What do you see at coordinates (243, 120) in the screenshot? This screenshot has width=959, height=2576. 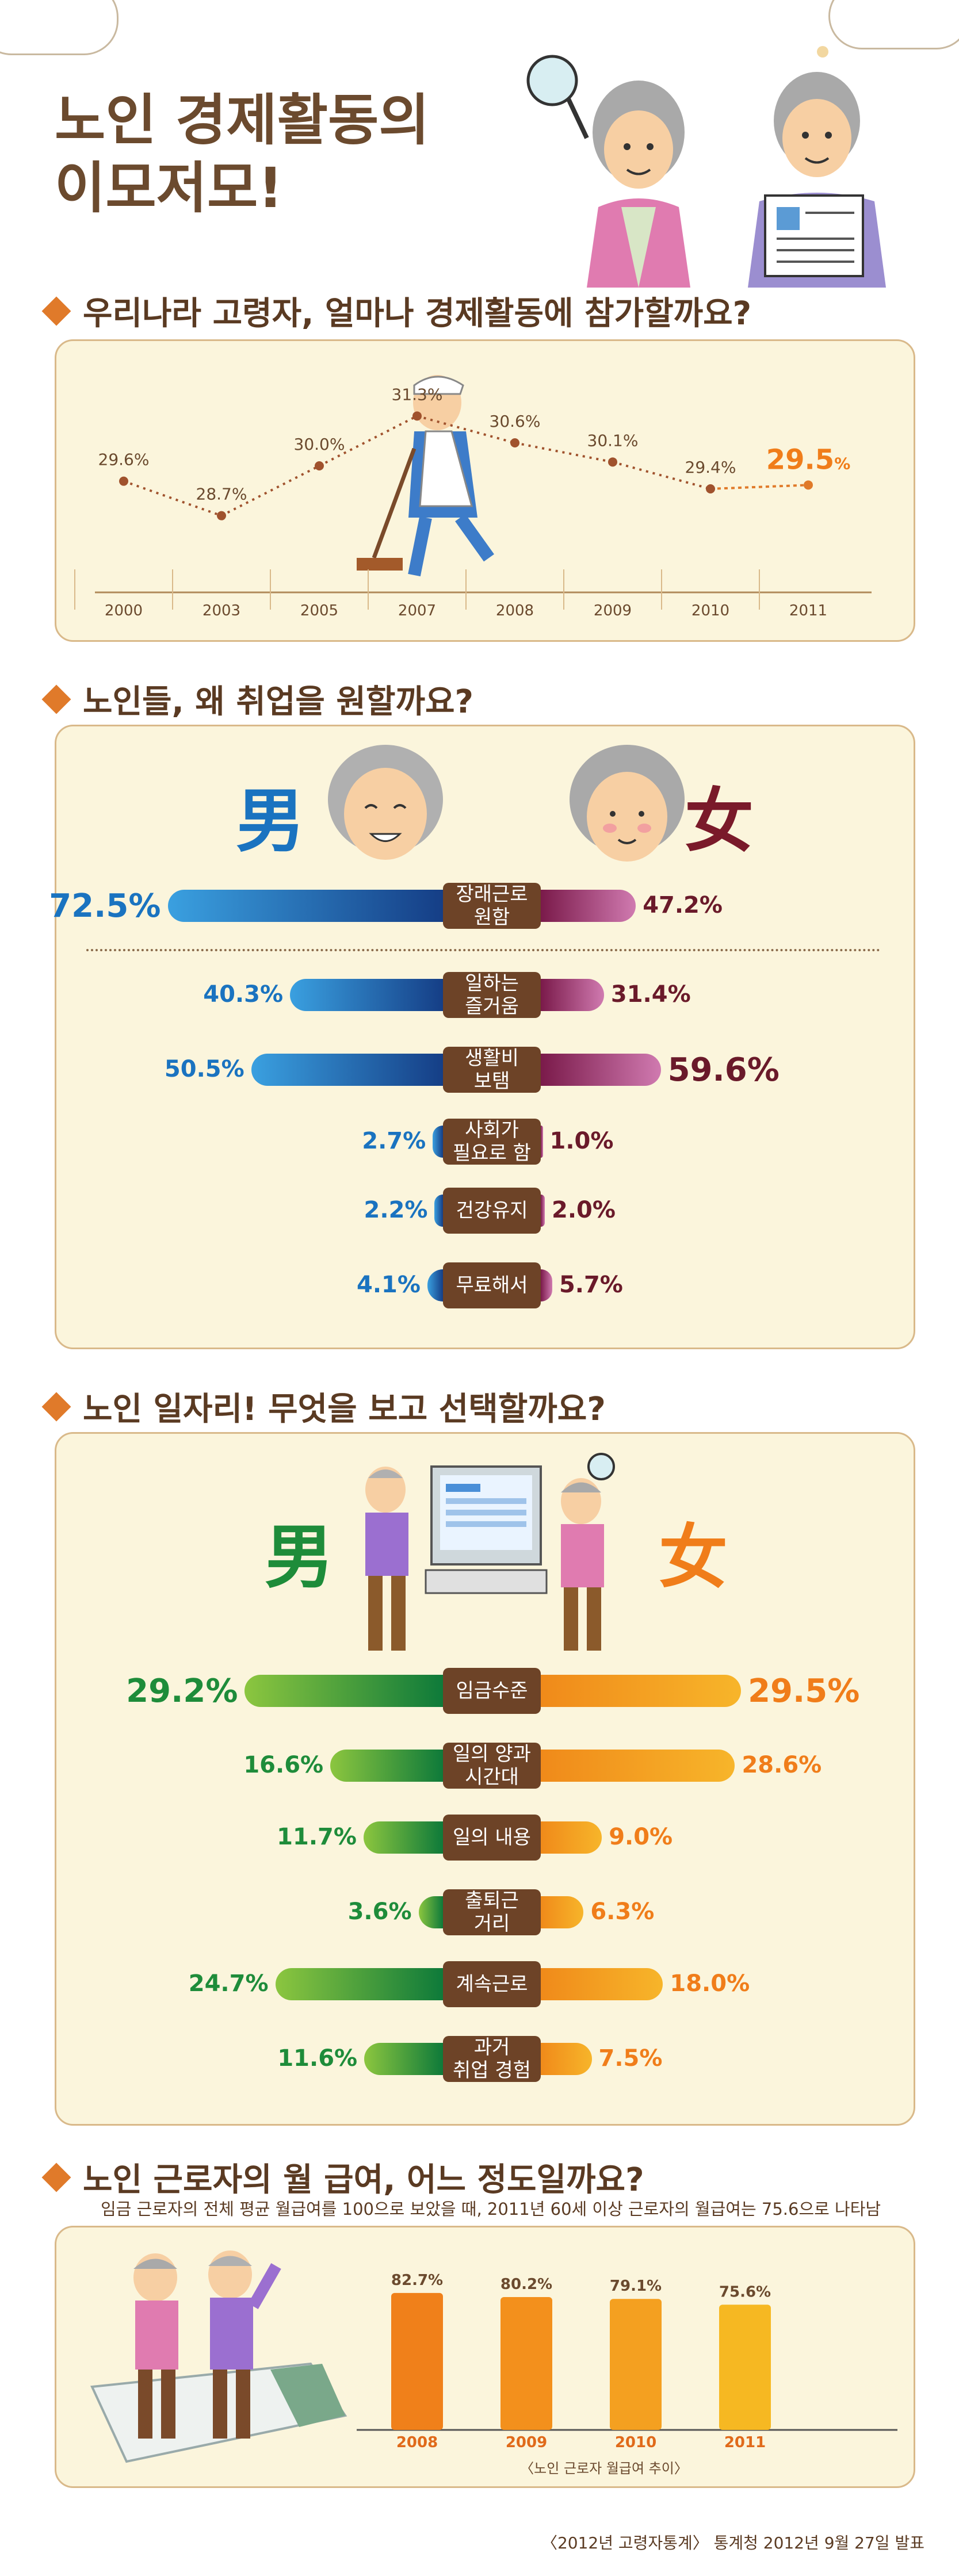 I see `title-line-1: 노인 경제활동의` at bounding box center [243, 120].